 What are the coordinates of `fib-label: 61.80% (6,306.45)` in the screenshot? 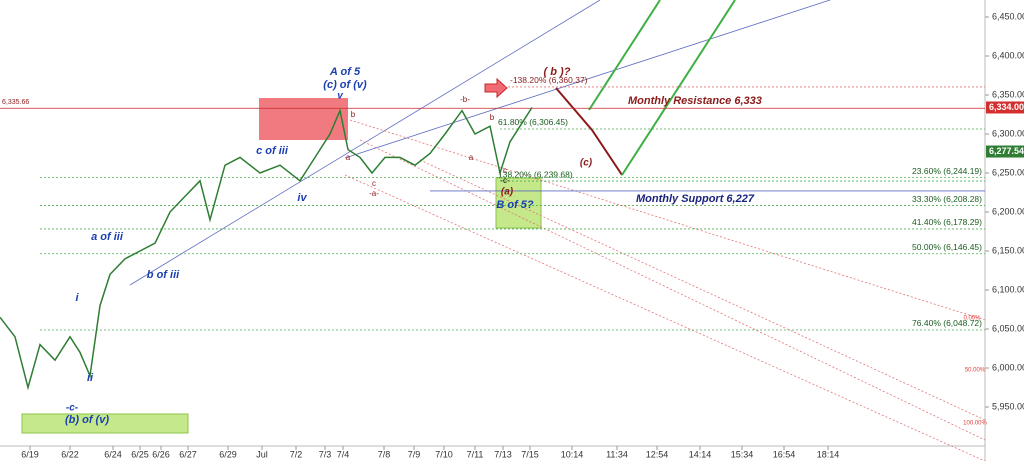 It's located at (533, 122).